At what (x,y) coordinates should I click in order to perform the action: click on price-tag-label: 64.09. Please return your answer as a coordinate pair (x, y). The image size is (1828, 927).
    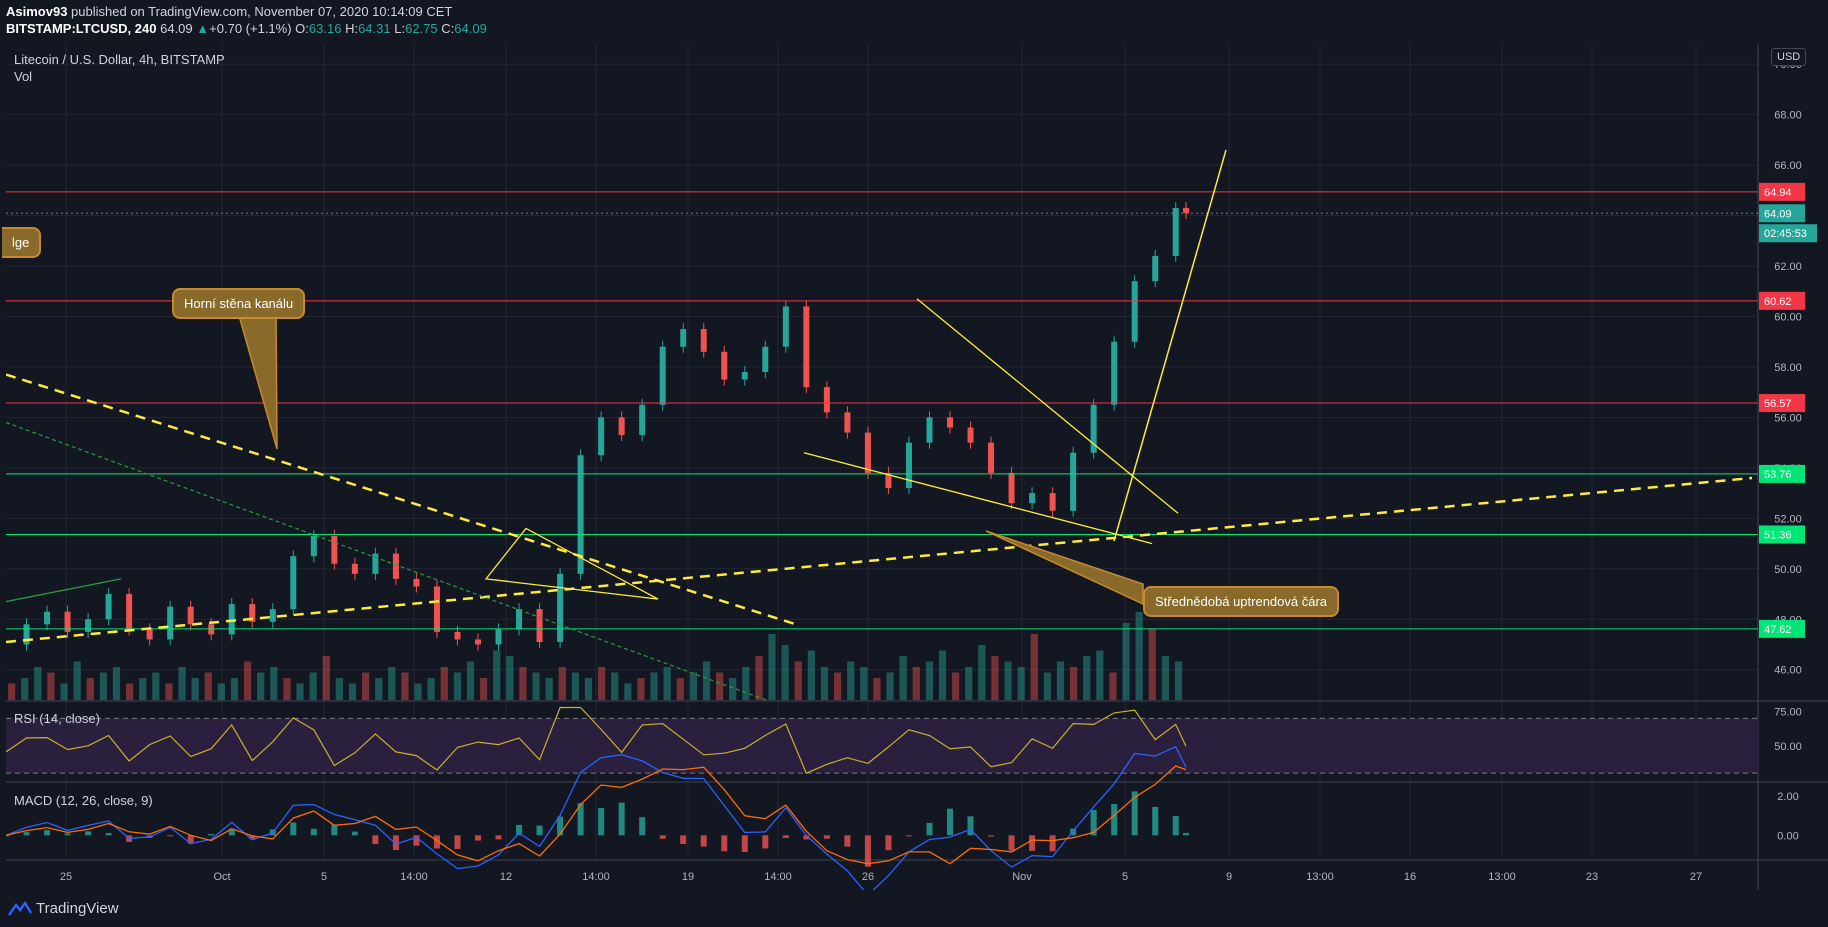
    Looking at the image, I should click on (1778, 214).